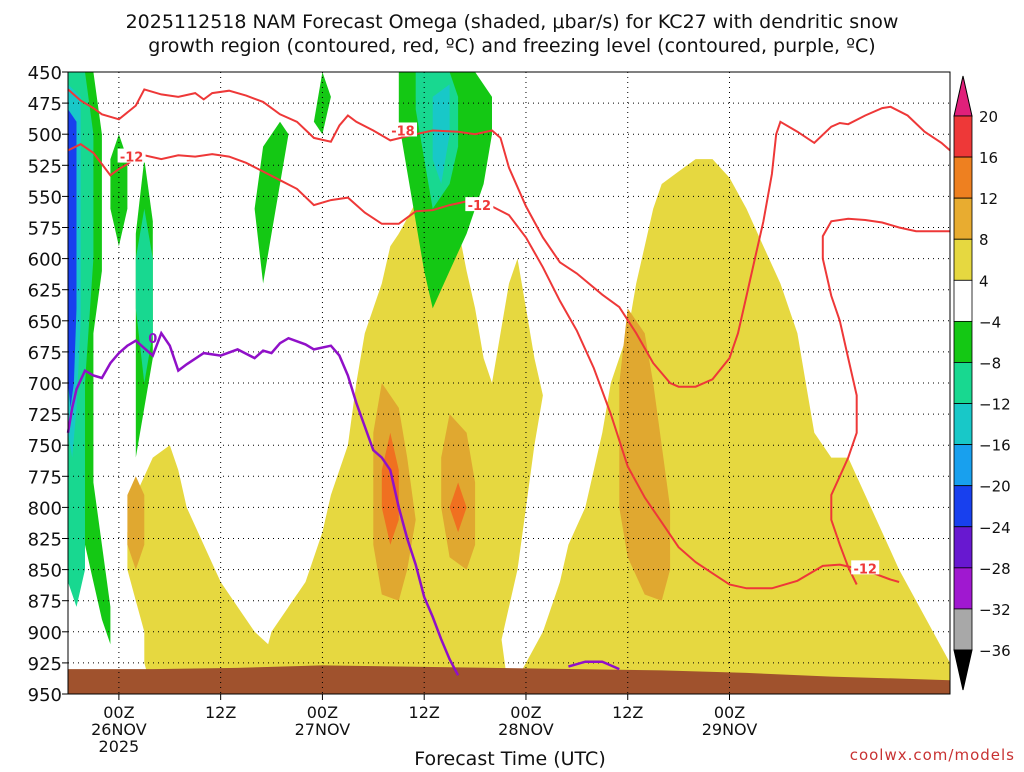 The image size is (1024, 772). What do you see at coordinates (119, 746) in the screenshot?
I see `x-tick-label: 2025` at bounding box center [119, 746].